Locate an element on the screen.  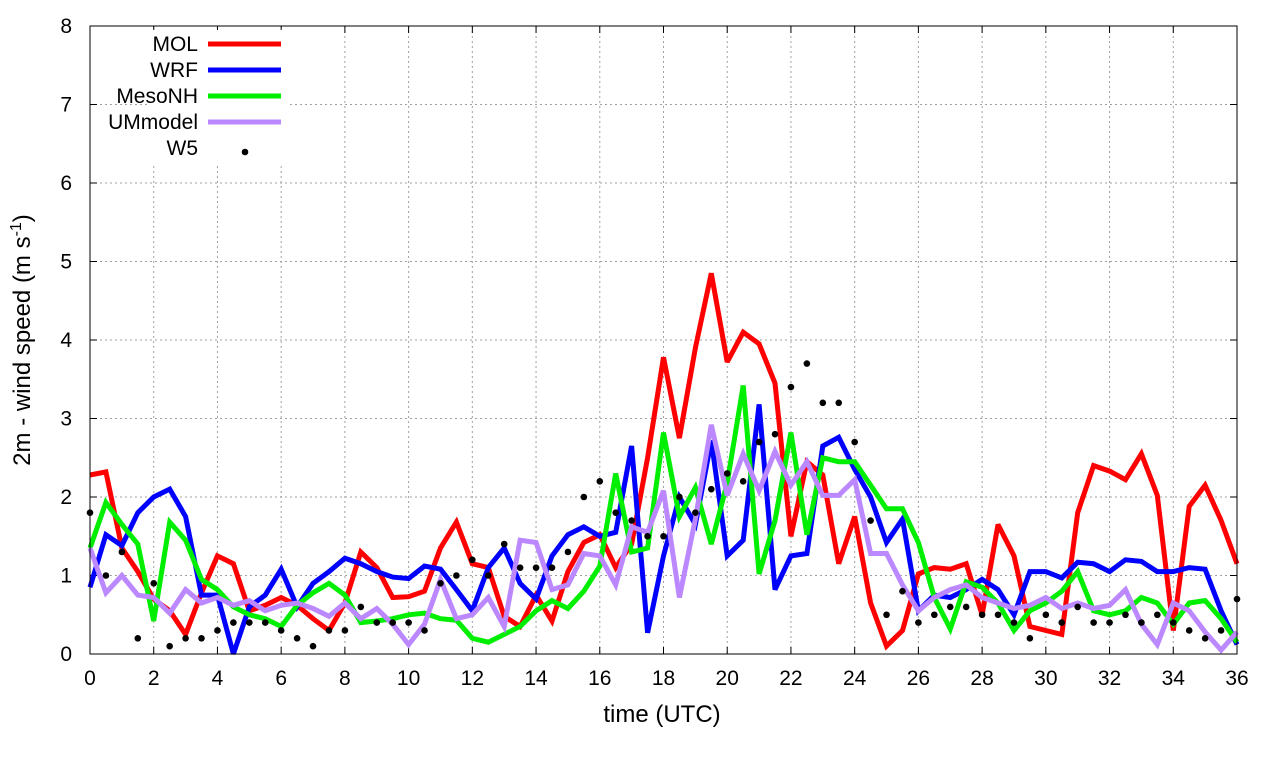
y-tick-label: 8 is located at coordinates (66, 26).